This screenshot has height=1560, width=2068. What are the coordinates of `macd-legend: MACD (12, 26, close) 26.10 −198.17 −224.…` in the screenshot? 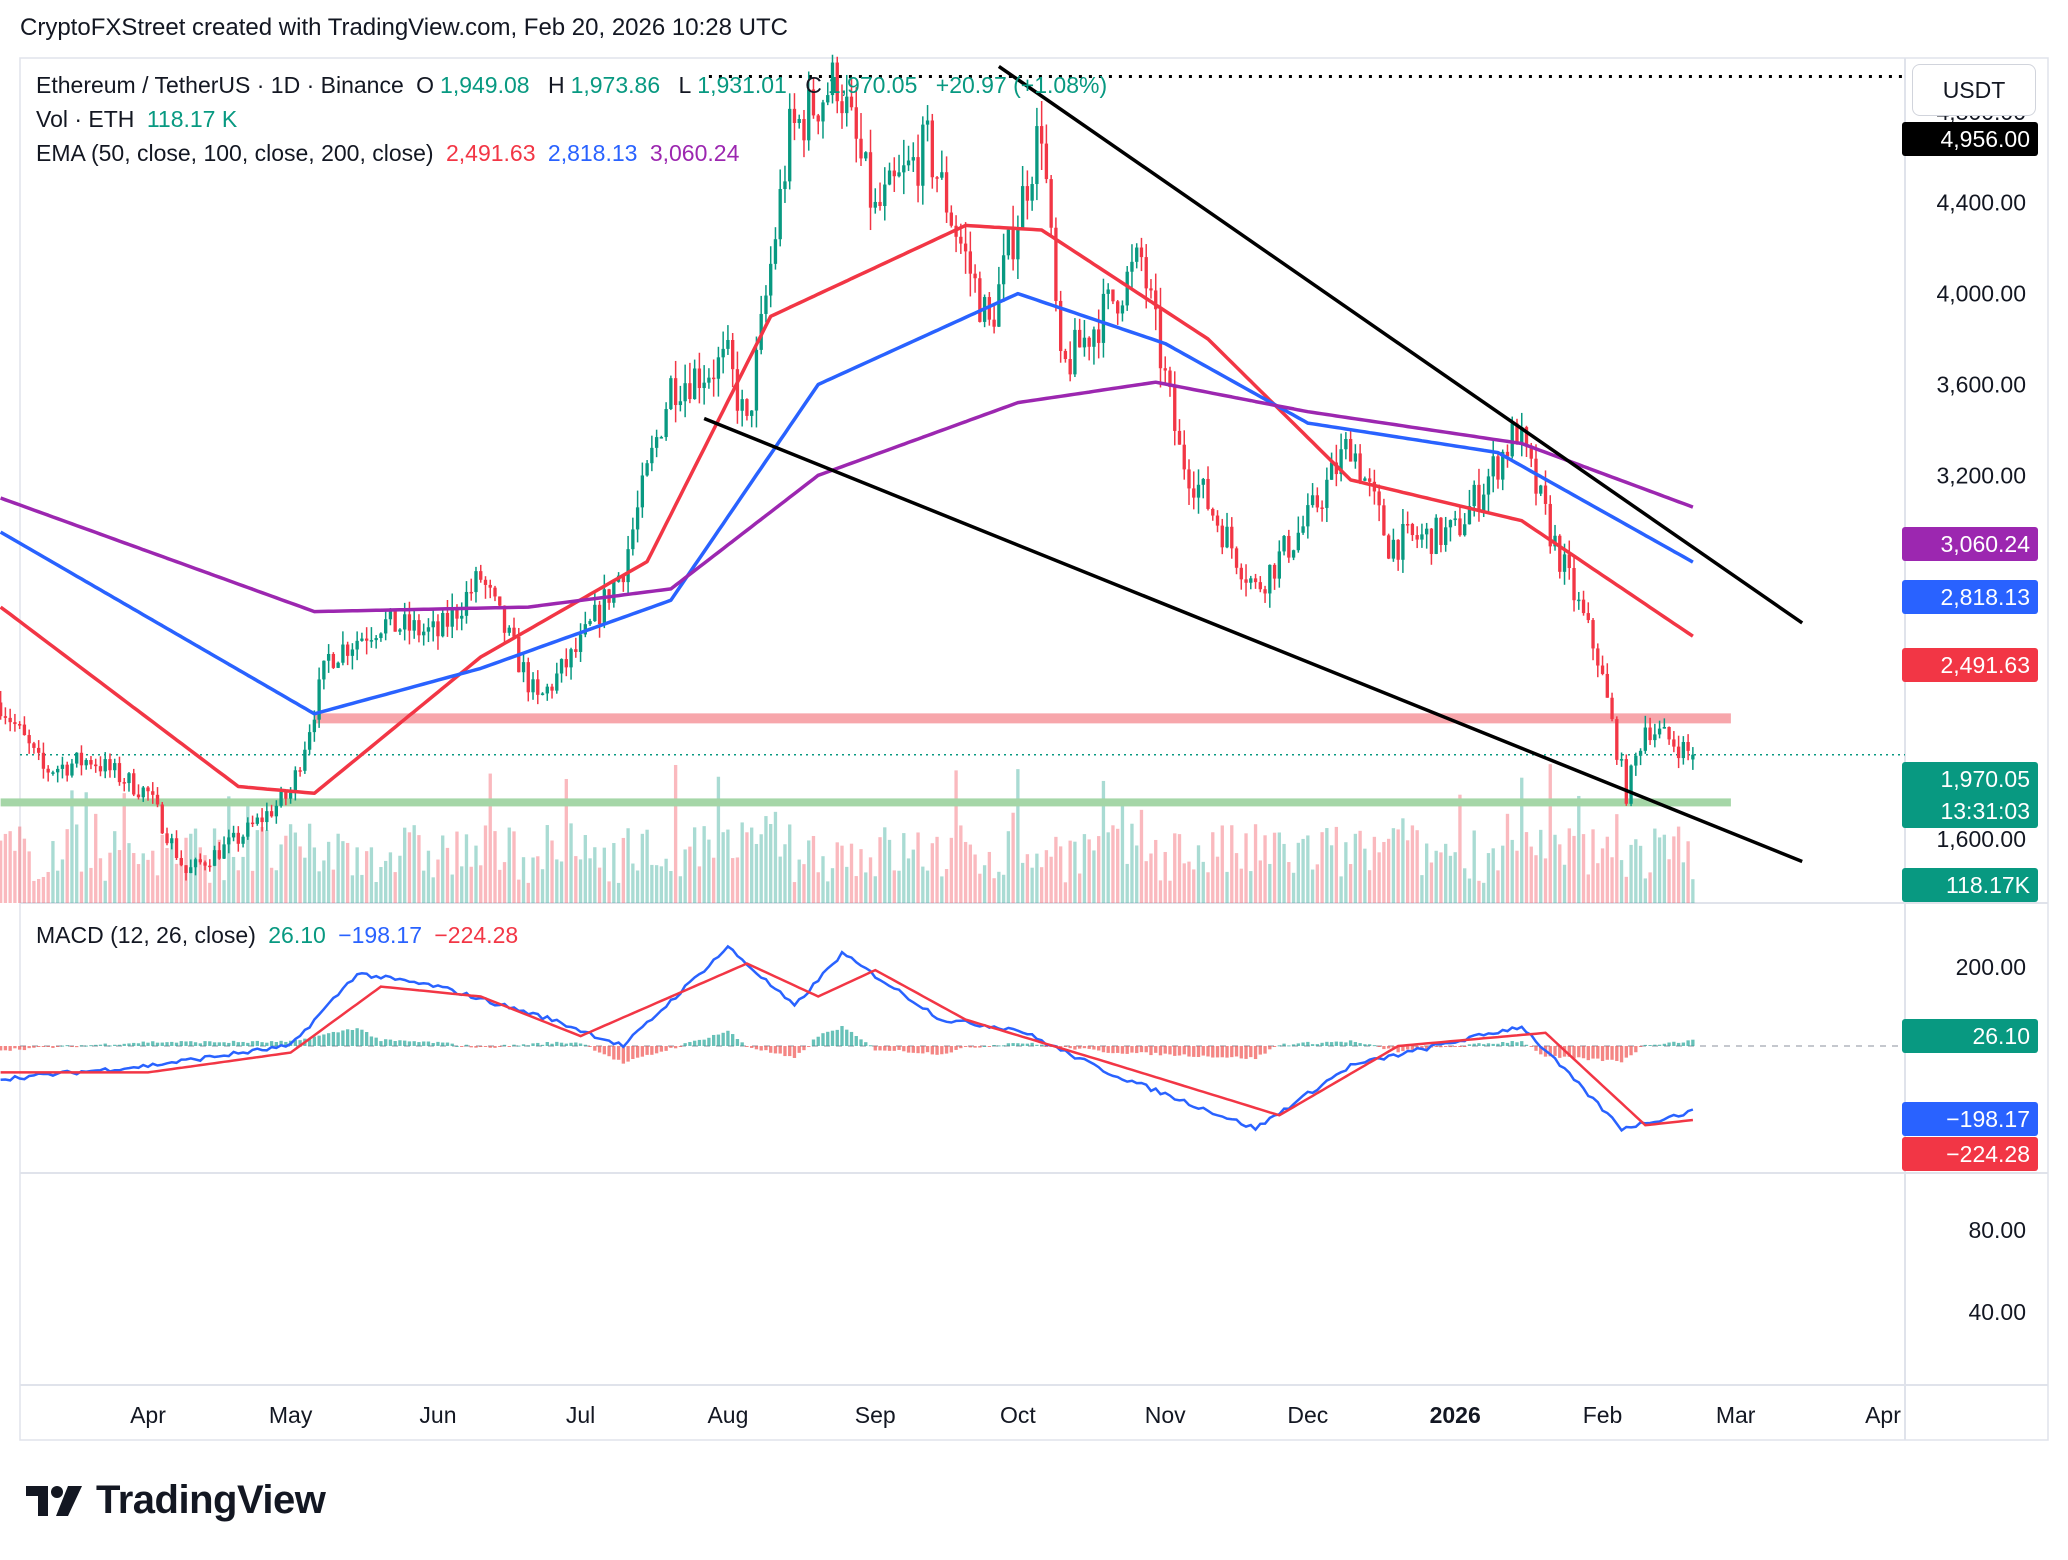 It's located at (280, 935).